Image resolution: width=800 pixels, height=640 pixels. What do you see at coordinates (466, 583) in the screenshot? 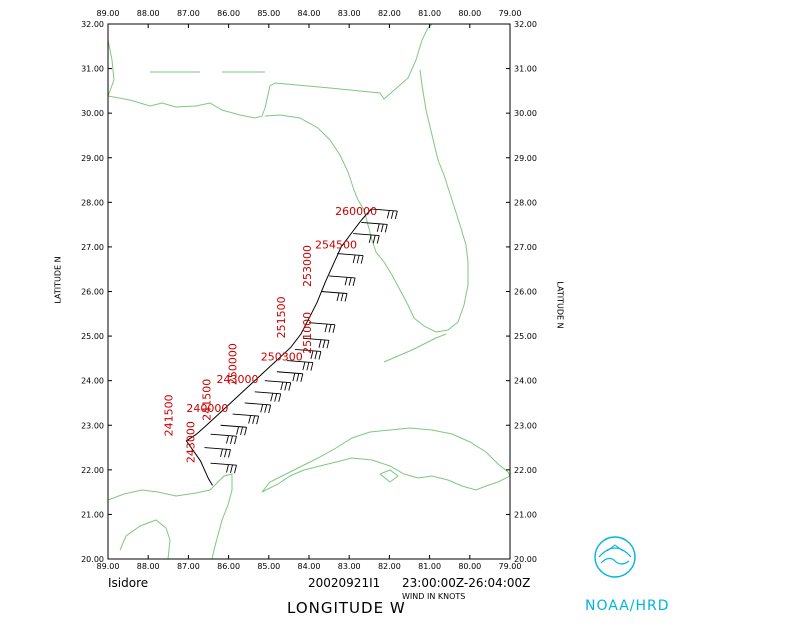
I see `time-range: 23:00:00Z-26:04:00Z` at bounding box center [466, 583].